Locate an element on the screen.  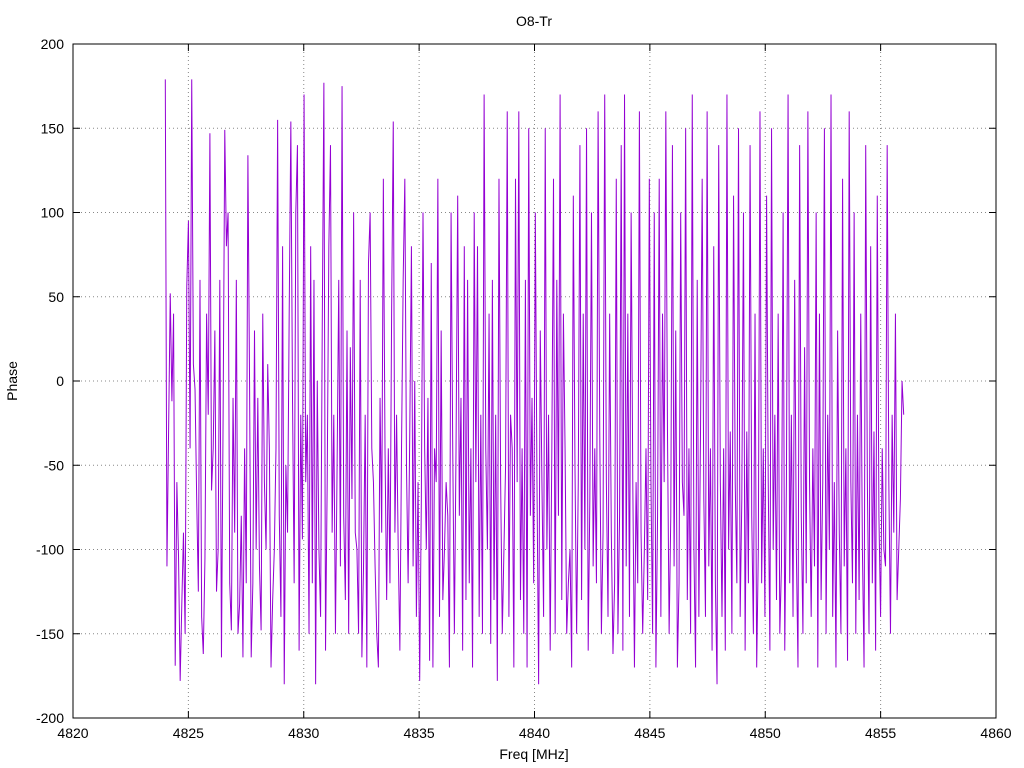
y-tick-label: 50 is located at coordinates (56, 297).